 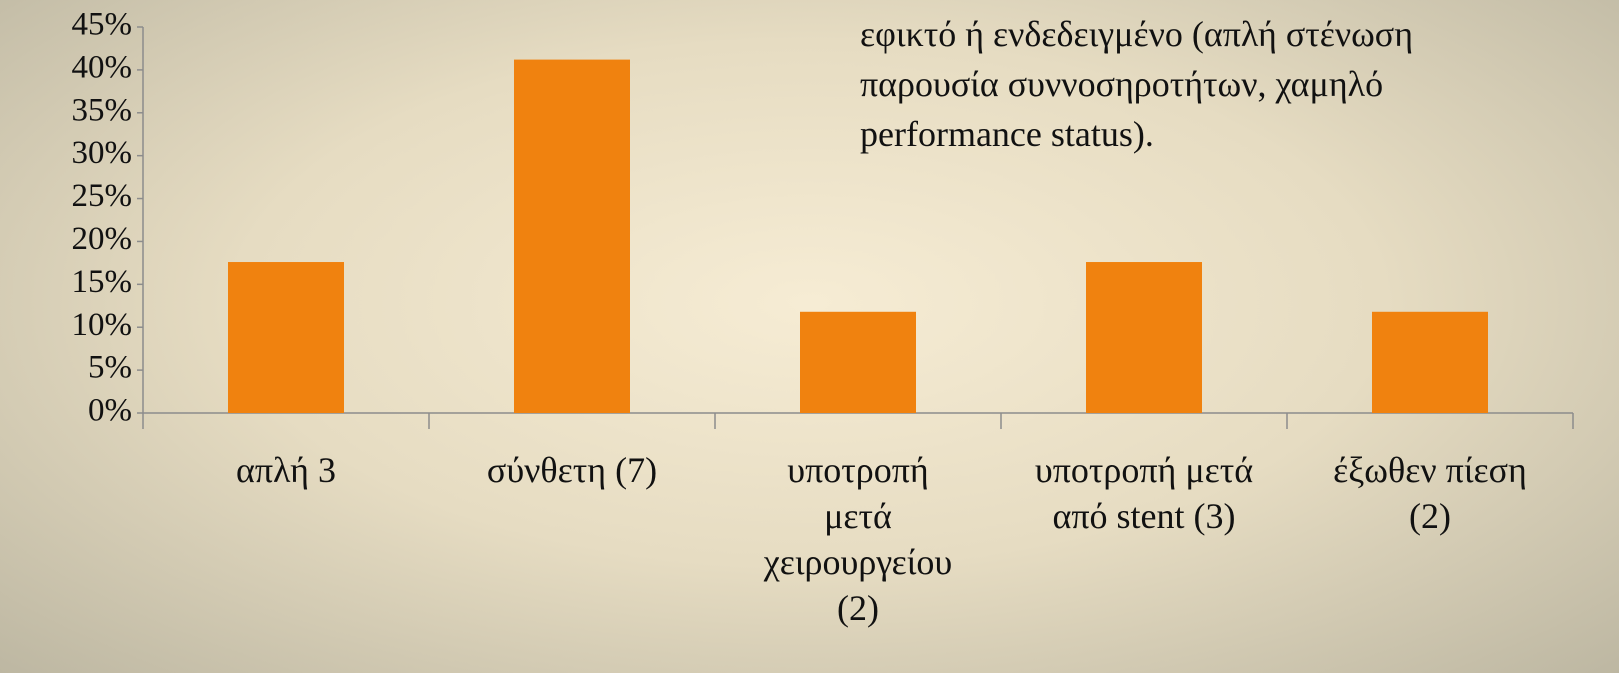 I want to click on y-tick-label: 45%, so click(x=102, y=25).